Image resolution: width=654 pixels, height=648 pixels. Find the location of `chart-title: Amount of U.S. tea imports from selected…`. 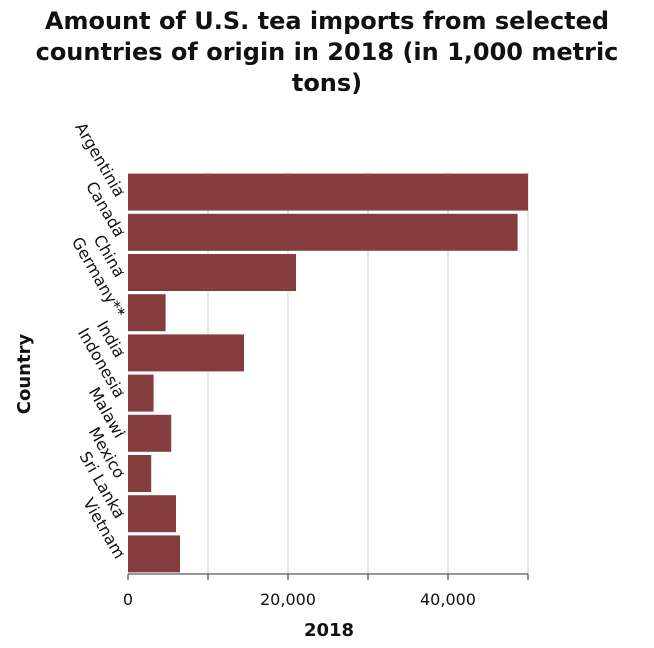

chart-title: Amount of U.S. tea imports from selected… is located at coordinates (327, 52).